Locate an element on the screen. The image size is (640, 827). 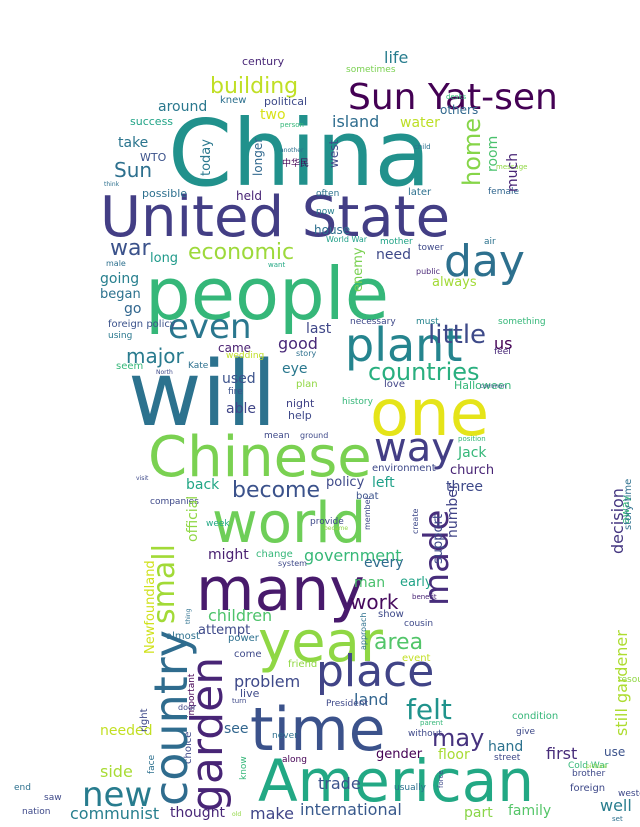
cloud-word: often is located at coordinates (328, 194).